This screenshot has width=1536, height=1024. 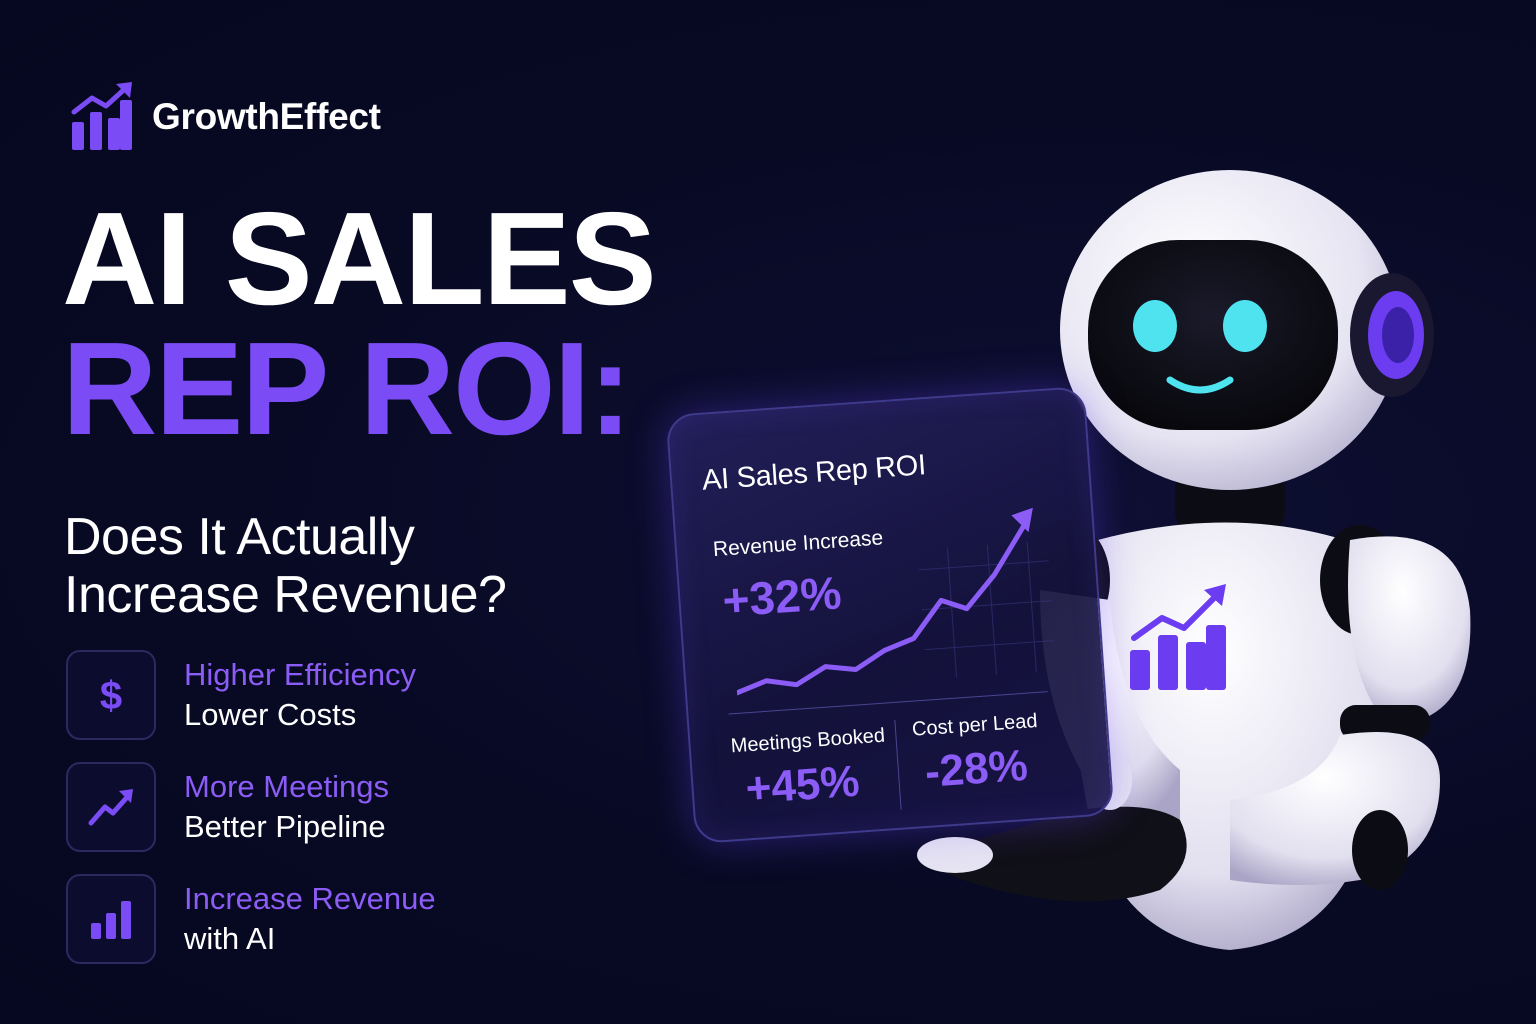 I want to click on feature-title: More Meetings, so click(x=287, y=786).